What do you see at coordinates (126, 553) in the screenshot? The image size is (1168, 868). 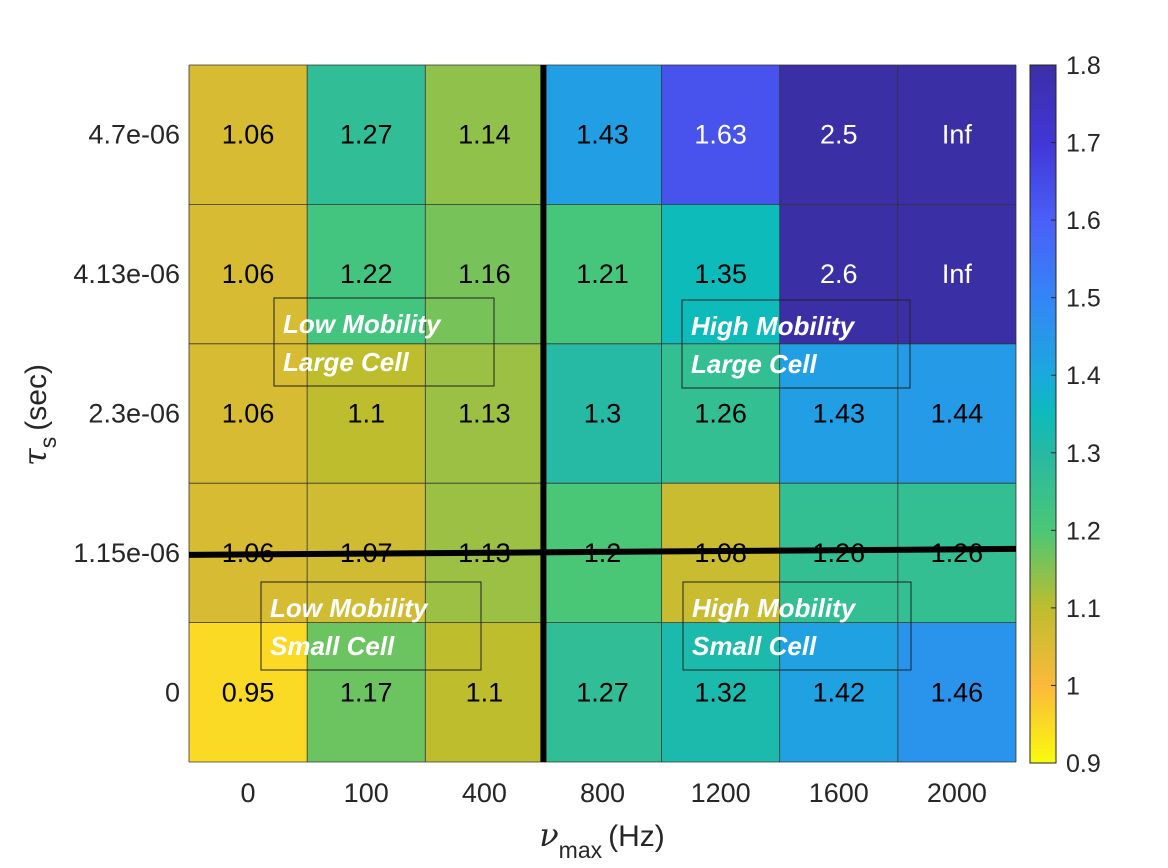 I see `y-tick-label: 1.15e-06` at bounding box center [126, 553].